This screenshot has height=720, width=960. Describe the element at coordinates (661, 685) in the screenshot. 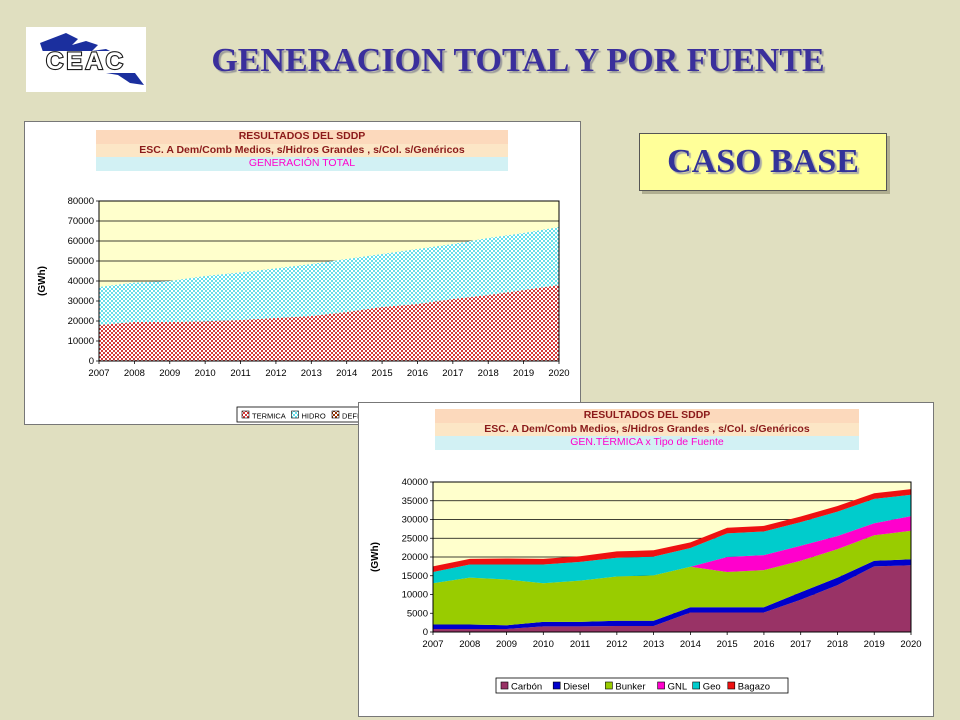

I see `legend-swatch-gnl` at that location.